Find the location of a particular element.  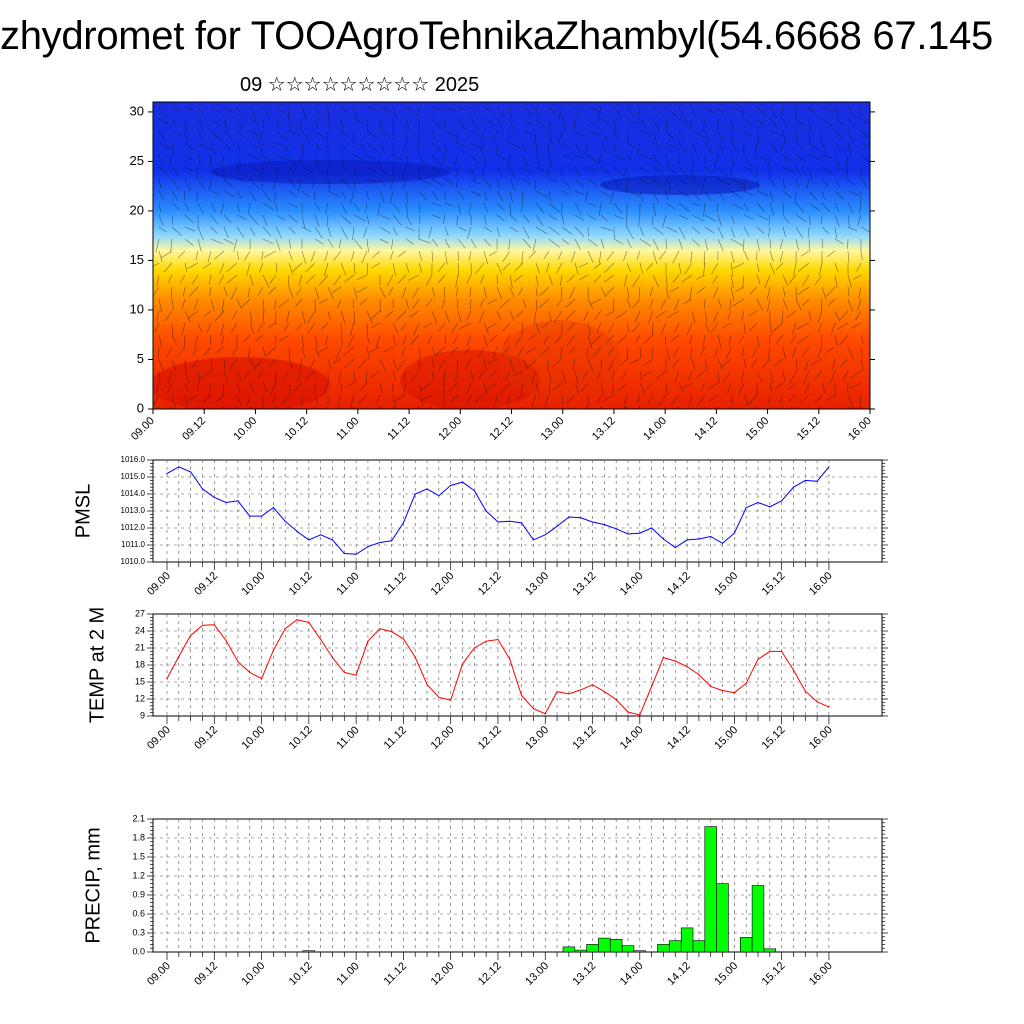

y-tick-label: 1014.0 is located at coordinates (133, 493).